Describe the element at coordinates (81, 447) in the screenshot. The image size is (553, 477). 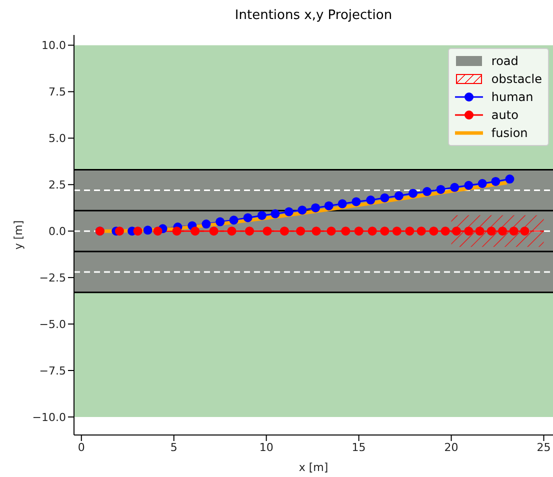
I see `x-tick-label: 0` at that location.